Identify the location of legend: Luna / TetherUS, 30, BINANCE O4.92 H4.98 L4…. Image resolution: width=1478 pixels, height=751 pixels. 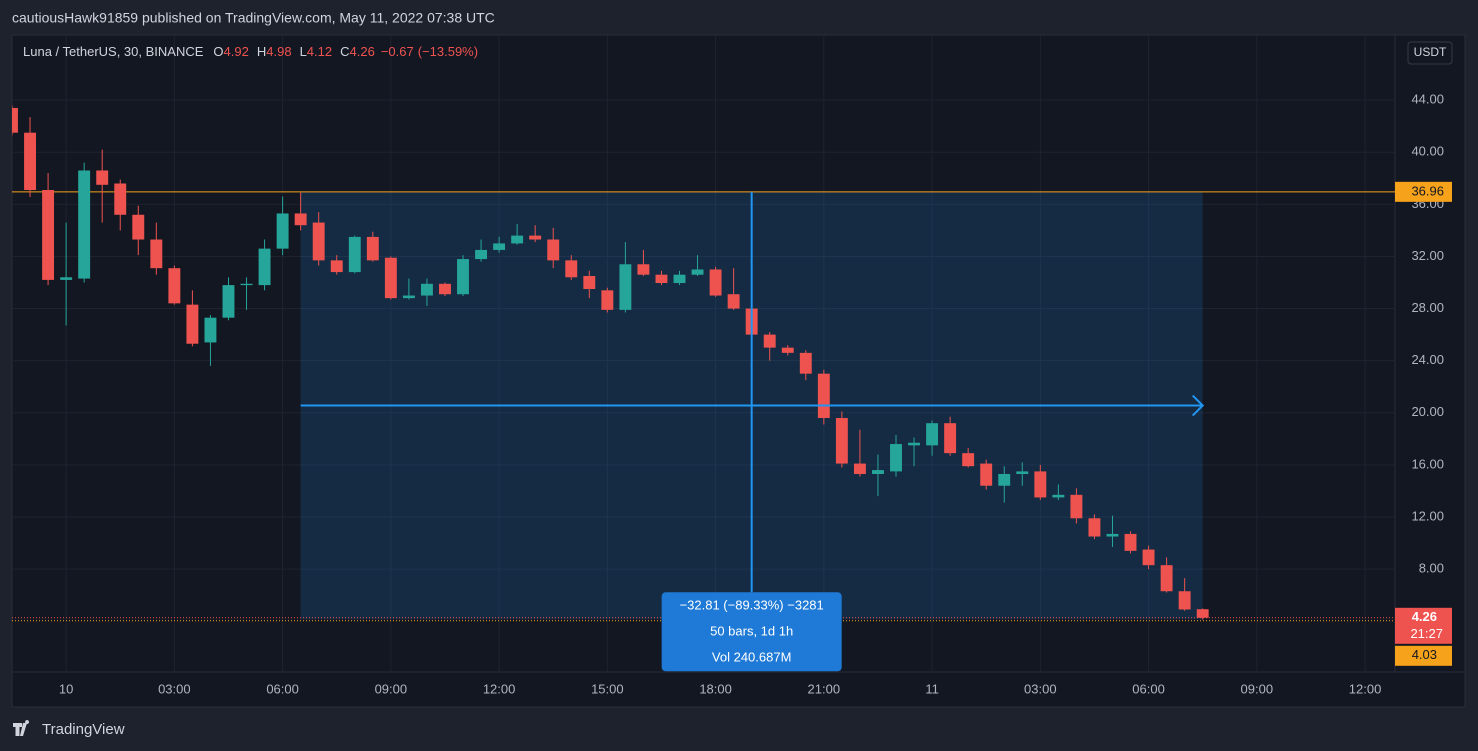
(250, 51).